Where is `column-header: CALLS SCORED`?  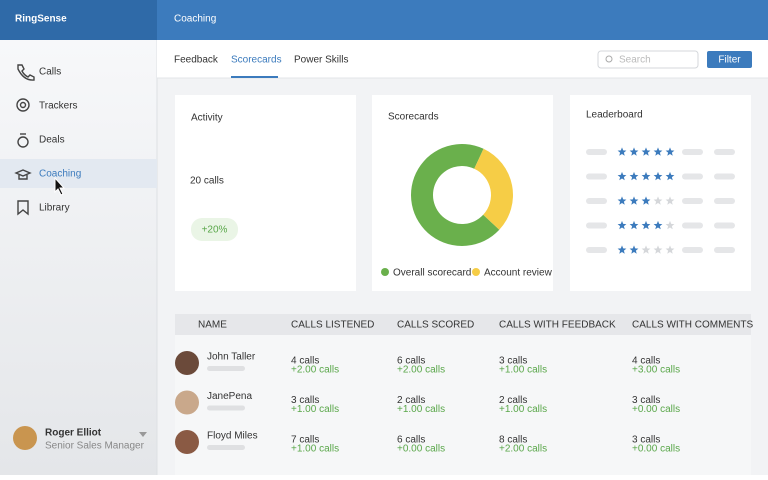 column-header: CALLS SCORED is located at coordinates (435, 325).